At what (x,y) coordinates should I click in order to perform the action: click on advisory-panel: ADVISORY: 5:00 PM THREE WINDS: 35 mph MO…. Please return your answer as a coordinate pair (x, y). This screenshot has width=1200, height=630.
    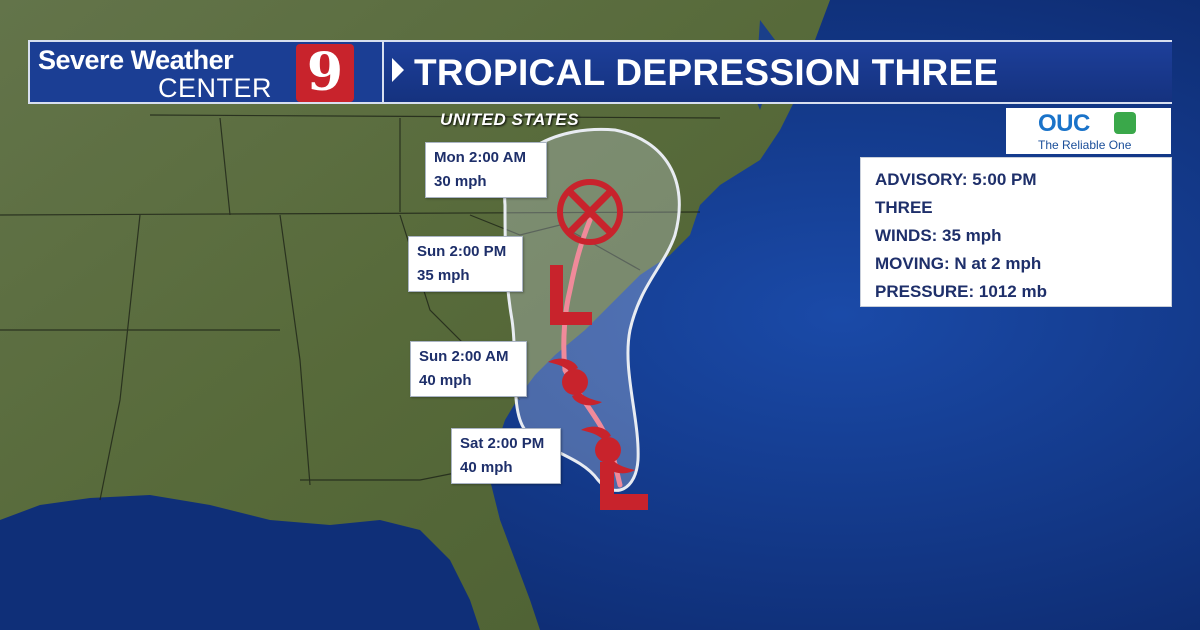
    Looking at the image, I should click on (1016, 232).